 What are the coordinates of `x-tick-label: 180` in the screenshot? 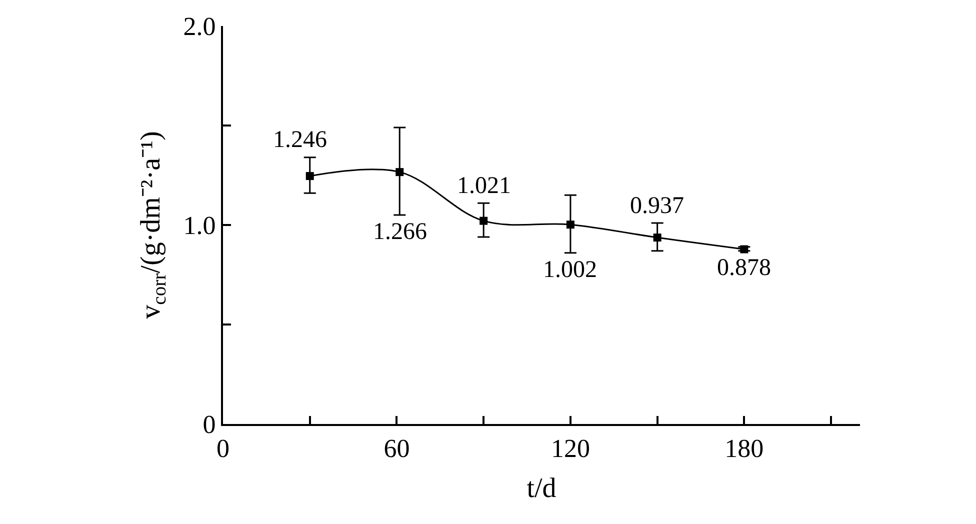 It's located at (744, 449).